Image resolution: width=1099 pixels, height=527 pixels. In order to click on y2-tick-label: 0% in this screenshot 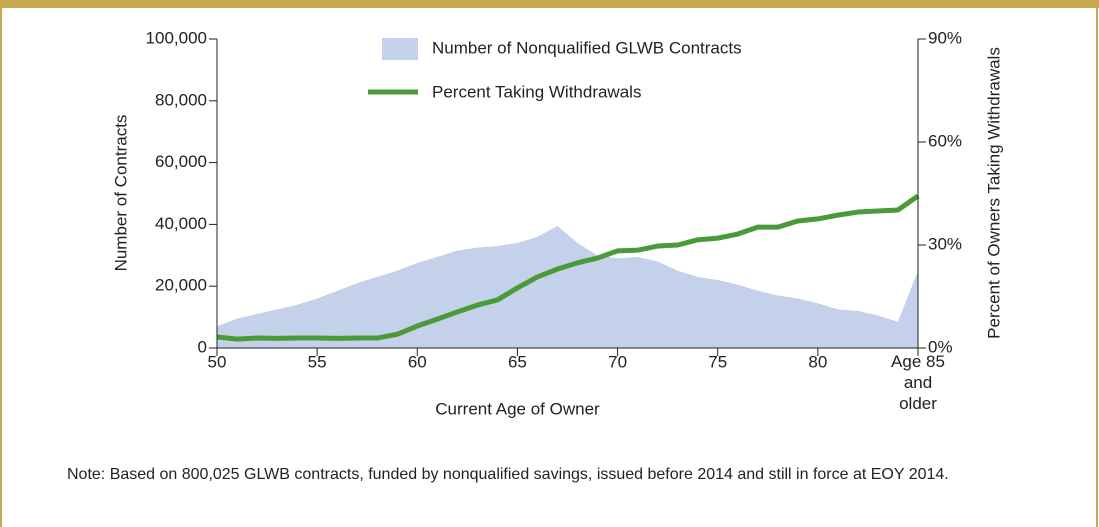, I will do `click(940, 346)`.